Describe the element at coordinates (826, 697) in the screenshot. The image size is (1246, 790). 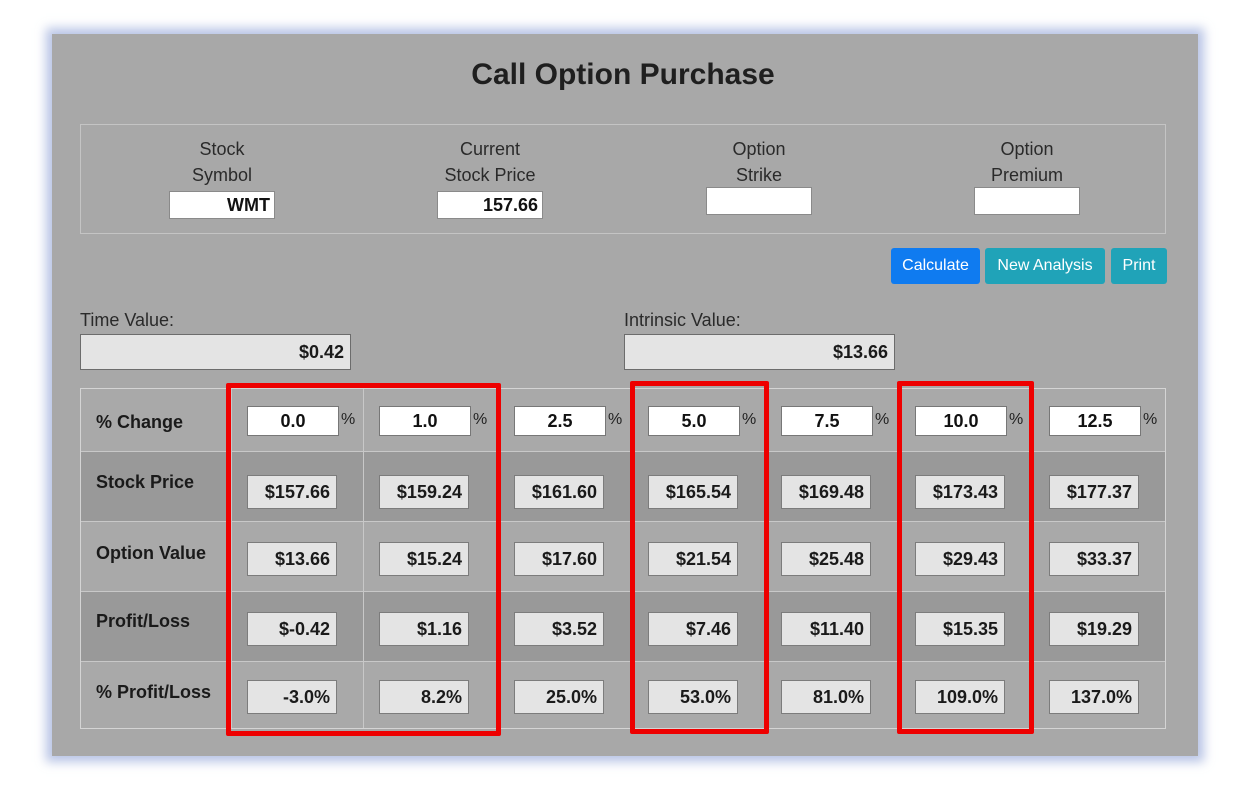
I see `pct-profit-loss-cell: 81.0%` at that location.